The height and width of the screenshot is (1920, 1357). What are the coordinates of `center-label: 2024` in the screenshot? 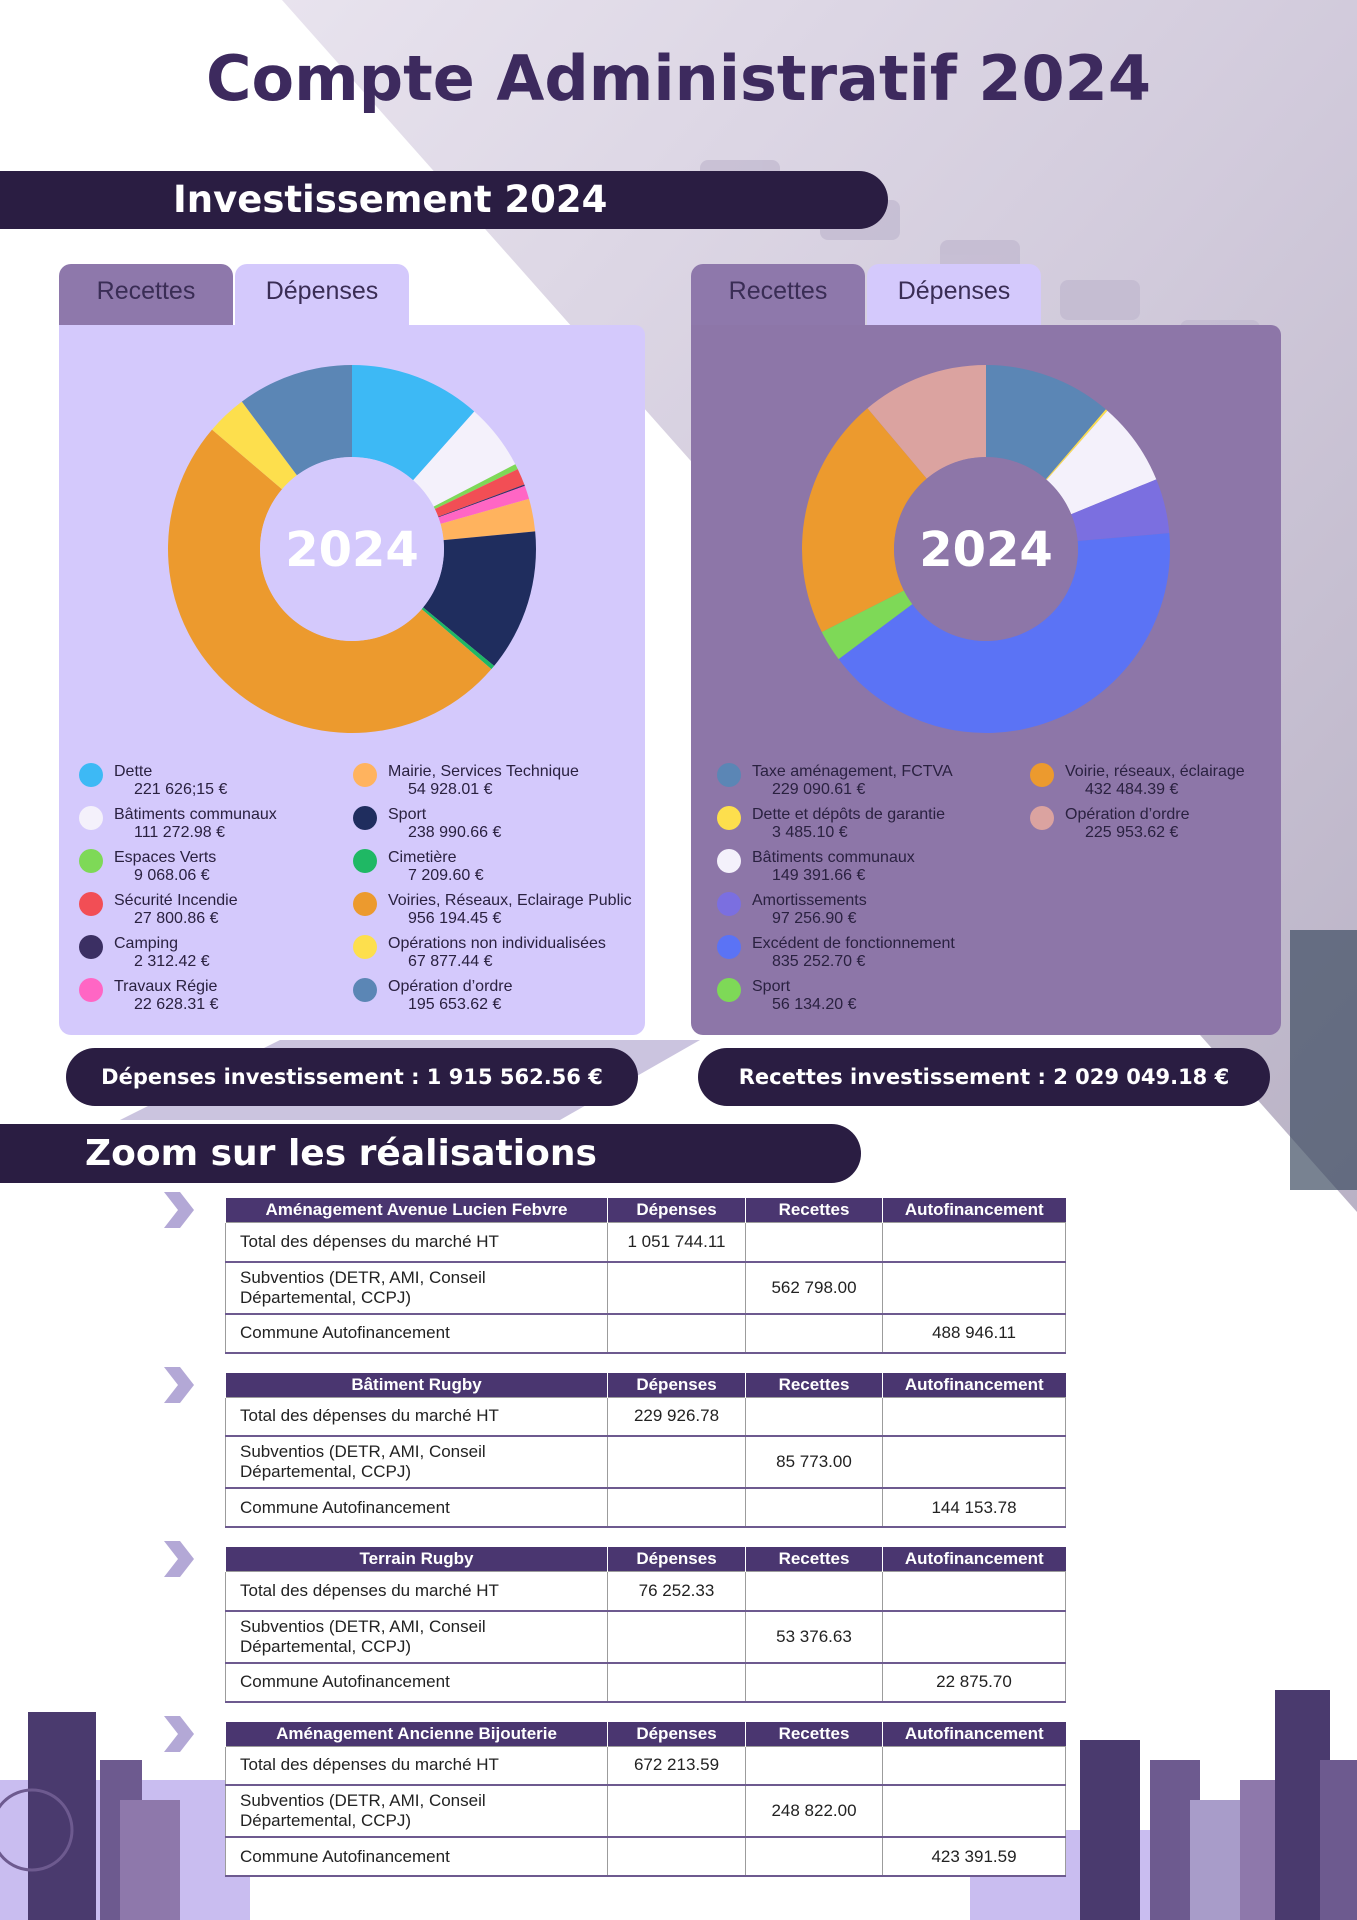 It's located at (986, 550).